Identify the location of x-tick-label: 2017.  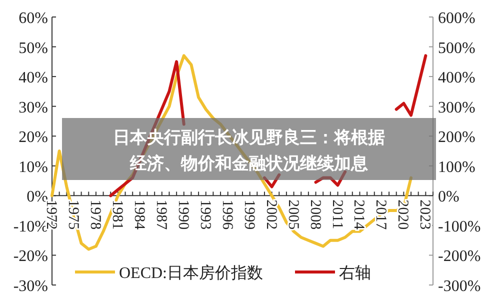
(380, 215).